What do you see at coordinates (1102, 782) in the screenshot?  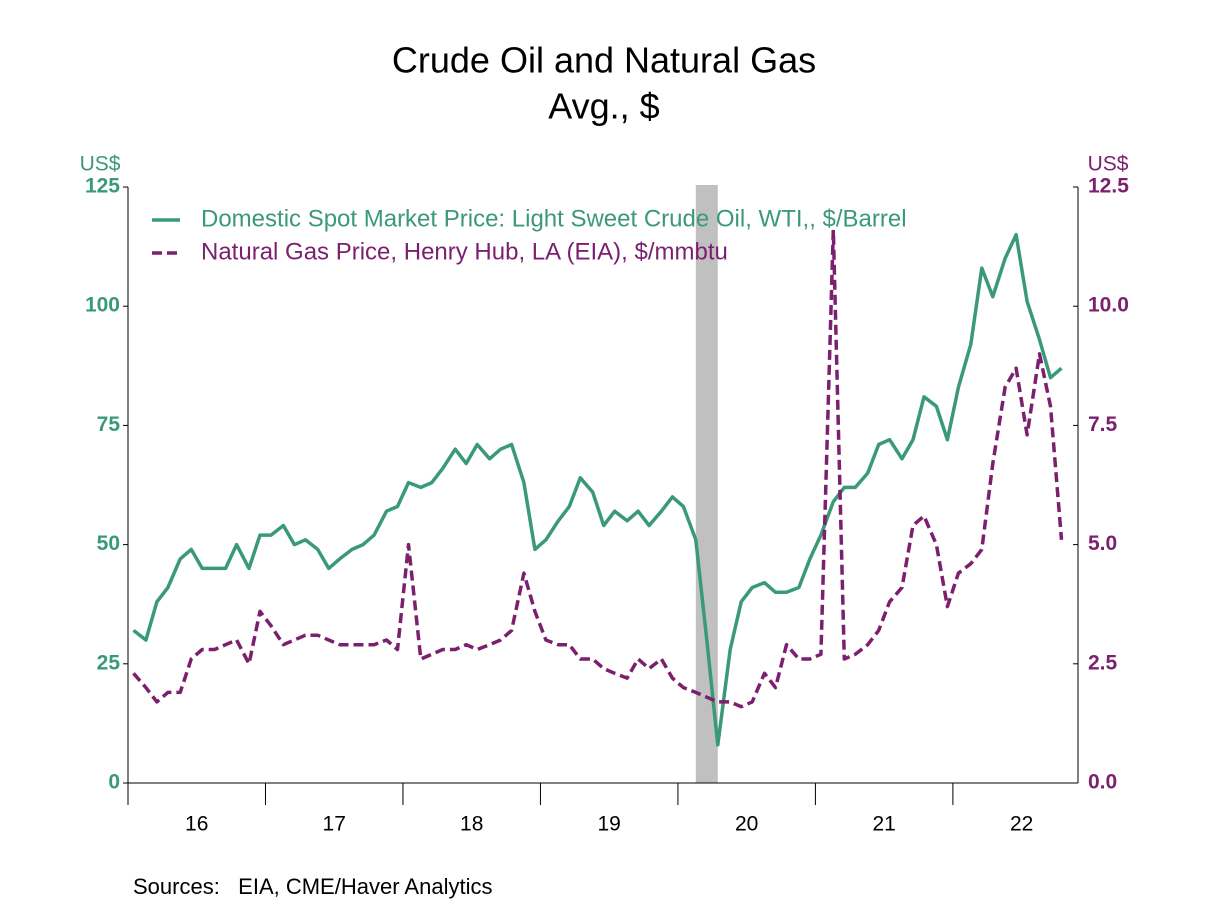 I see `y2-tick-label: 0.0` at bounding box center [1102, 782].